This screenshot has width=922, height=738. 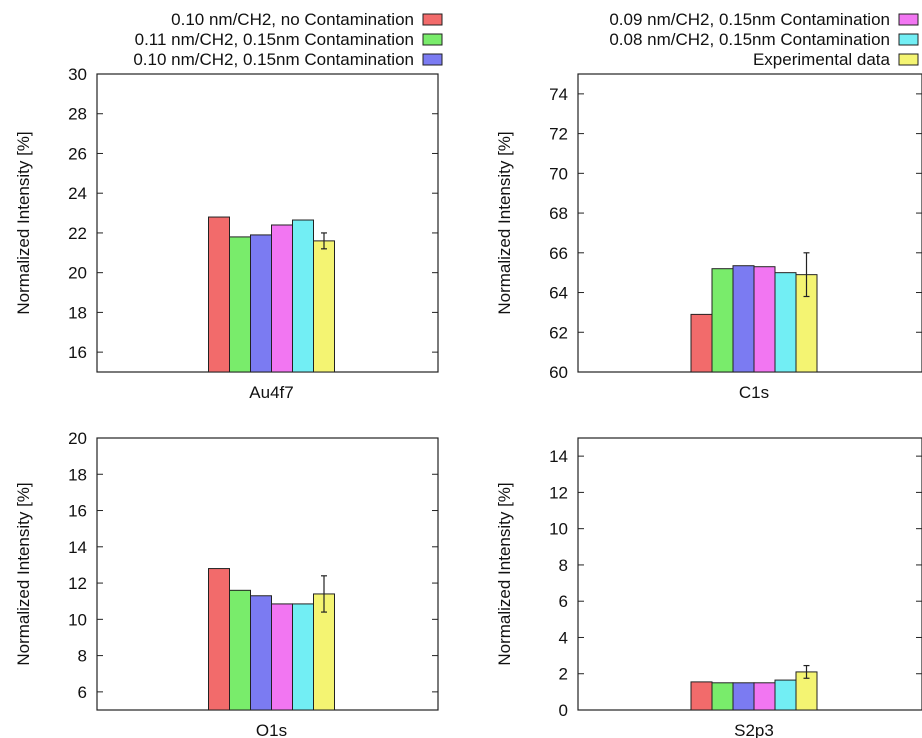 I want to click on y-tick-label: 68, so click(x=558, y=213).